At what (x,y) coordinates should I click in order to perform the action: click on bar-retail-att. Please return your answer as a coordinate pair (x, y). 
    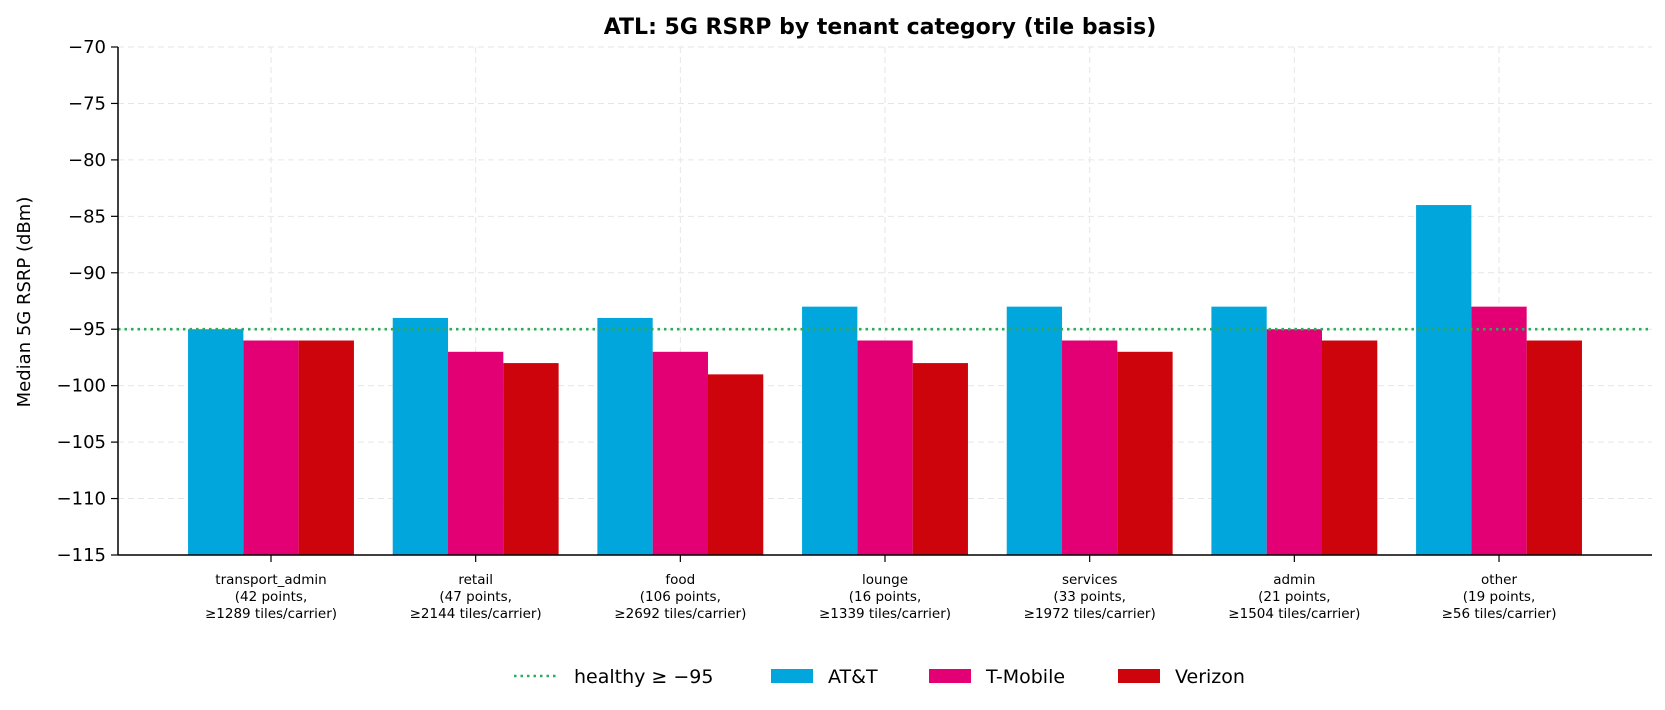
    Looking at the image, I should click on (420, 436).